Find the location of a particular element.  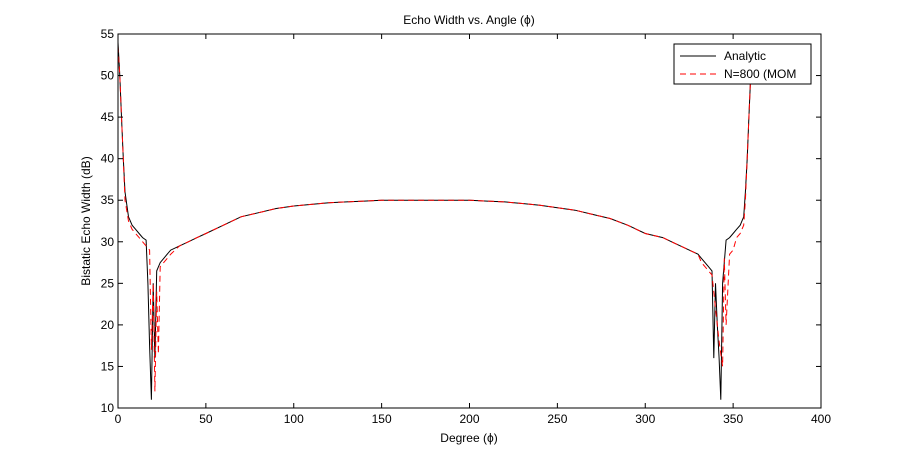

y-tick-label: 45 is located at coordinates (108, 117).